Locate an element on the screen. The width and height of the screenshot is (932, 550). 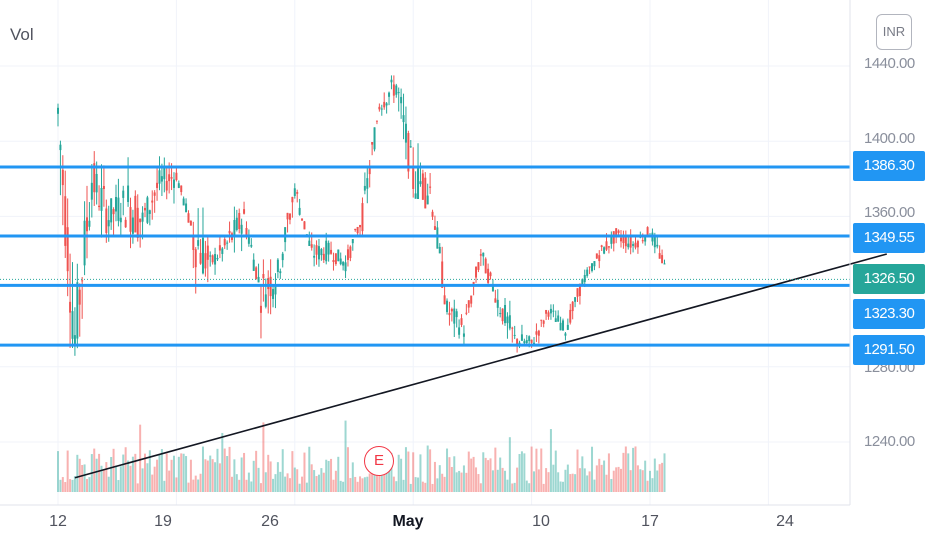
time-axis-tick: 10 is located at coordinates (541, 521).